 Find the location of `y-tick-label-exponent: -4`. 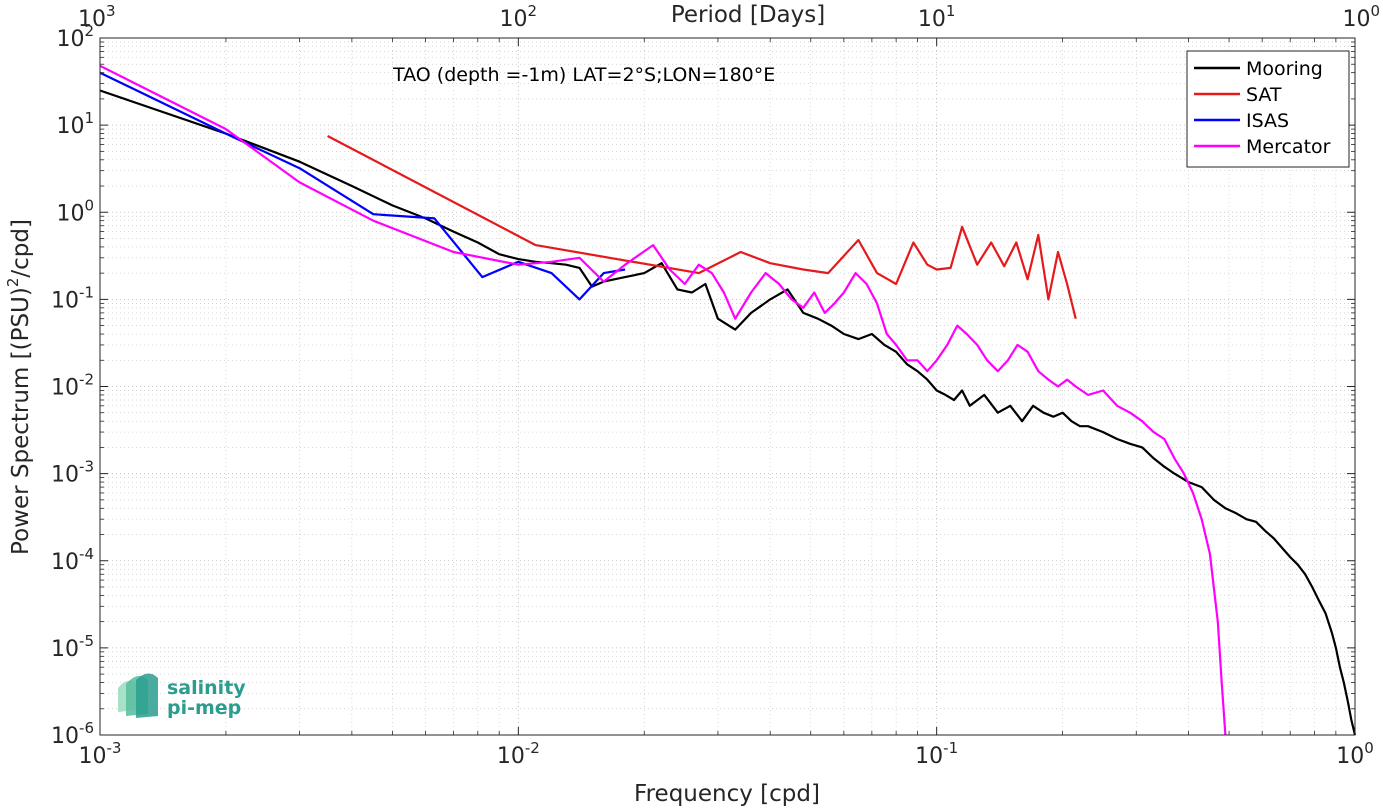

y-tick-label-exponent: -4 is located at coordinates (86, 554).